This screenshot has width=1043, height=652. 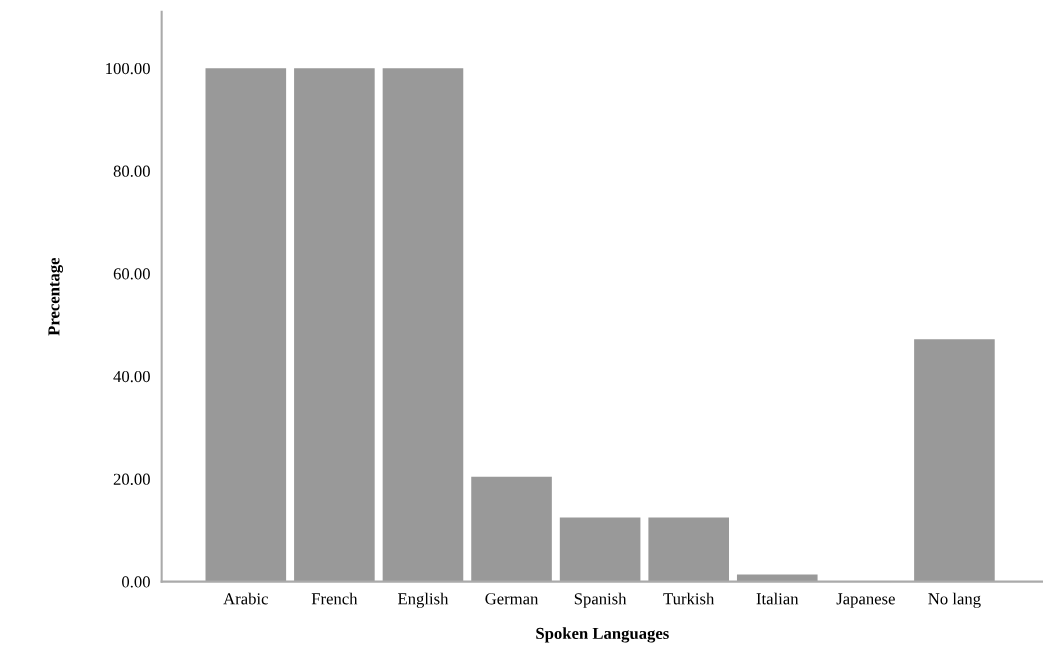 What do you see at coordinates (865, 600) in the screenshot?
I see `x-tick-label: Japanese` at bounding box center [865, 600].